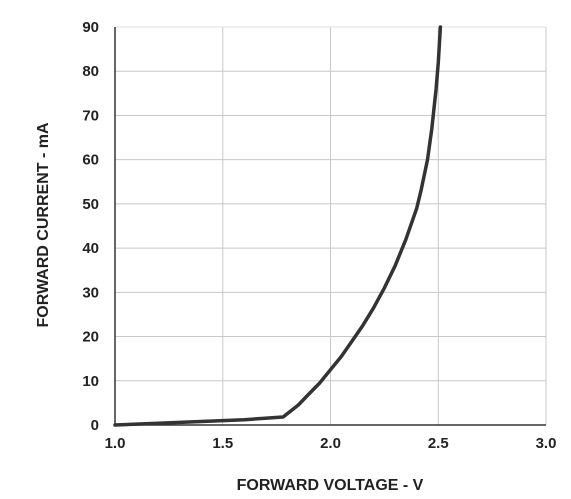  Describe the element at coordinates (90, 27) in the screenshot. I see `y-tick-label: 90` at that location.